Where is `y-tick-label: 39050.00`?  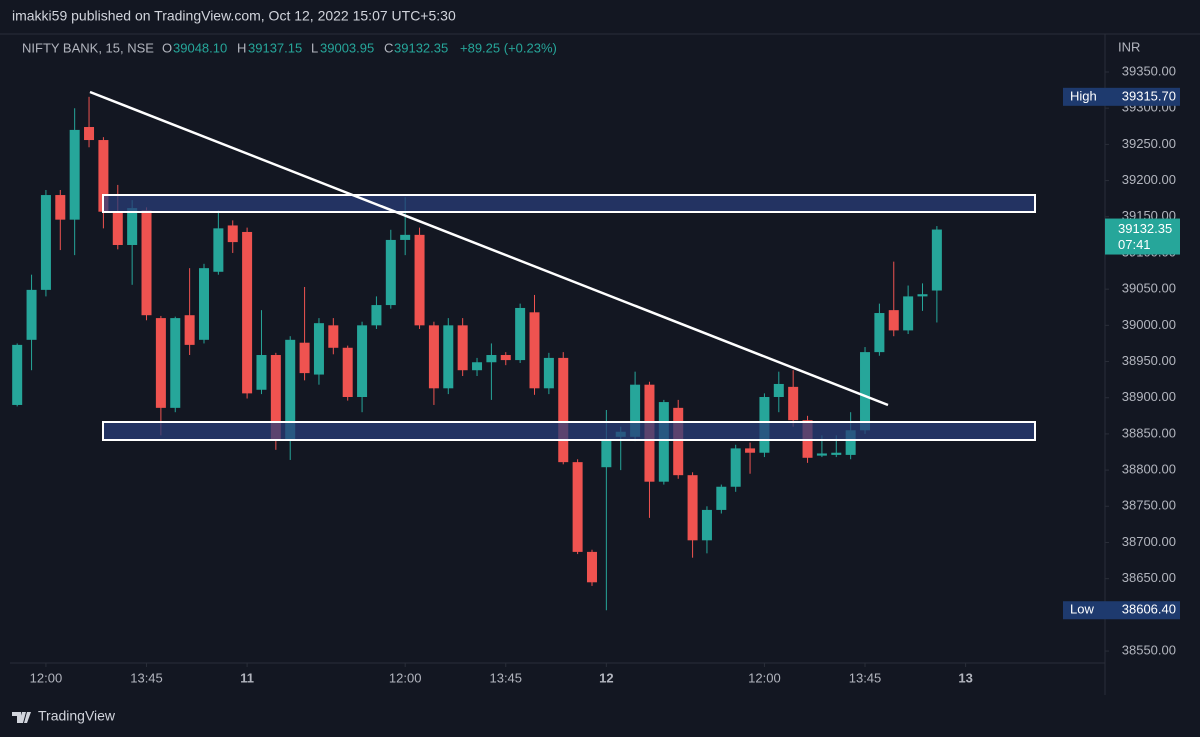
y-tick-label: 39050.00 is located at coordinates (1149, 288).